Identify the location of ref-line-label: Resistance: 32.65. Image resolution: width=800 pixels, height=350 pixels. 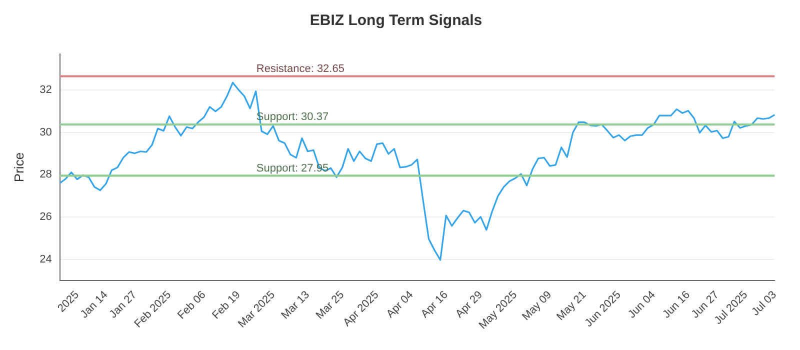
(300, 68).